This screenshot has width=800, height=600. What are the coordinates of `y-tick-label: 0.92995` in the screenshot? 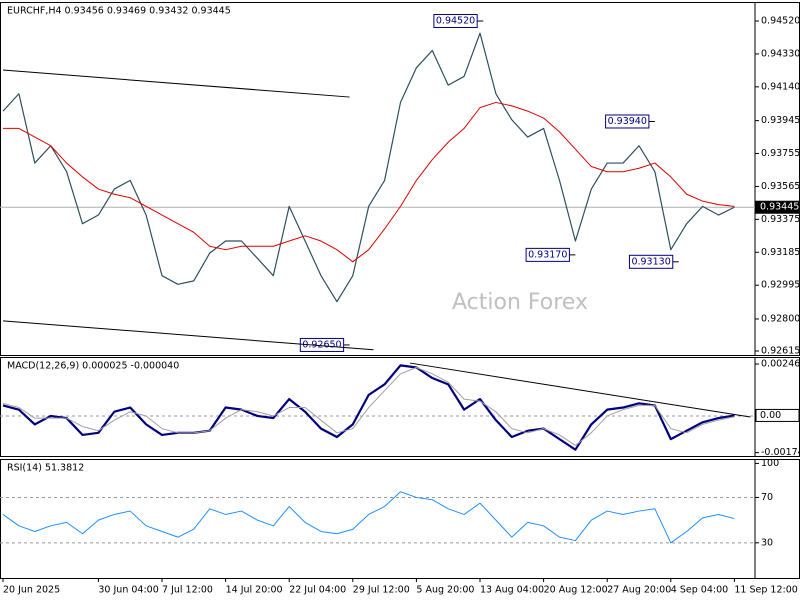 It's located at (780, 285).